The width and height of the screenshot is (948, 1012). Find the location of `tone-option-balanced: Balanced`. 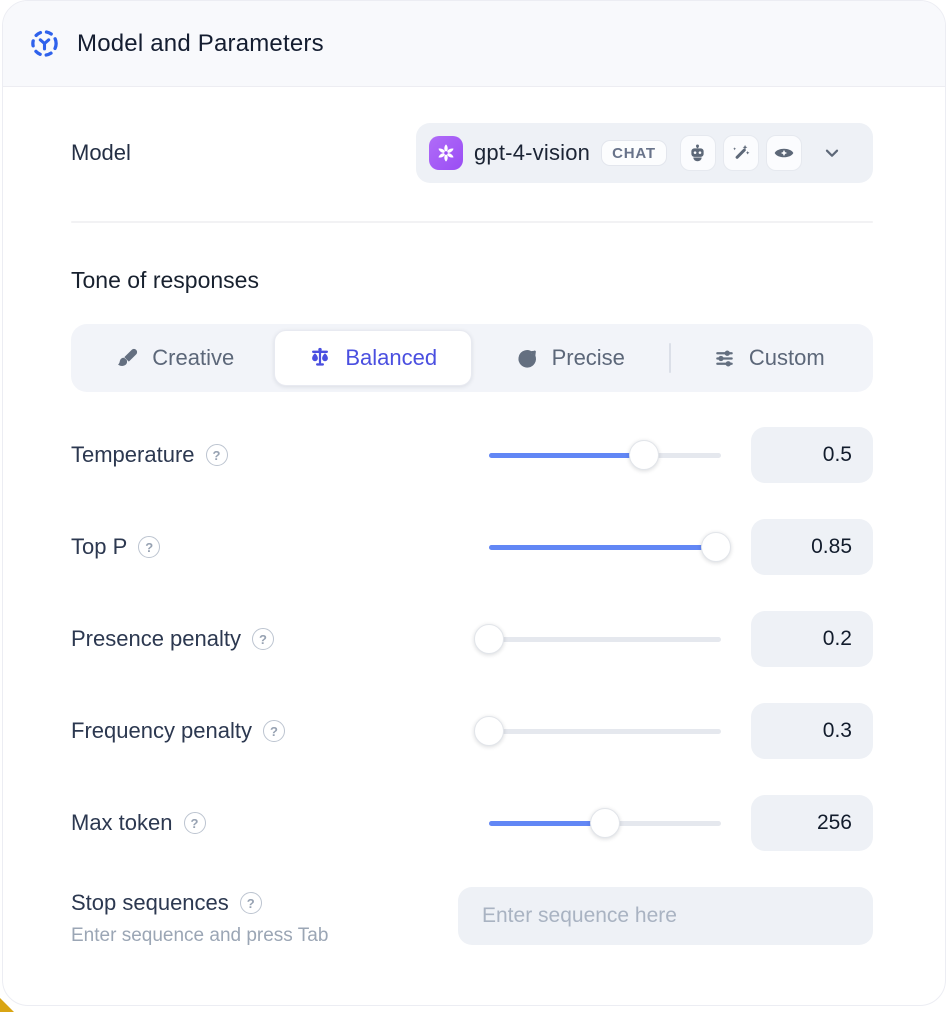

tone-option-balanced: Balanced is located at coordinates (372, 358).